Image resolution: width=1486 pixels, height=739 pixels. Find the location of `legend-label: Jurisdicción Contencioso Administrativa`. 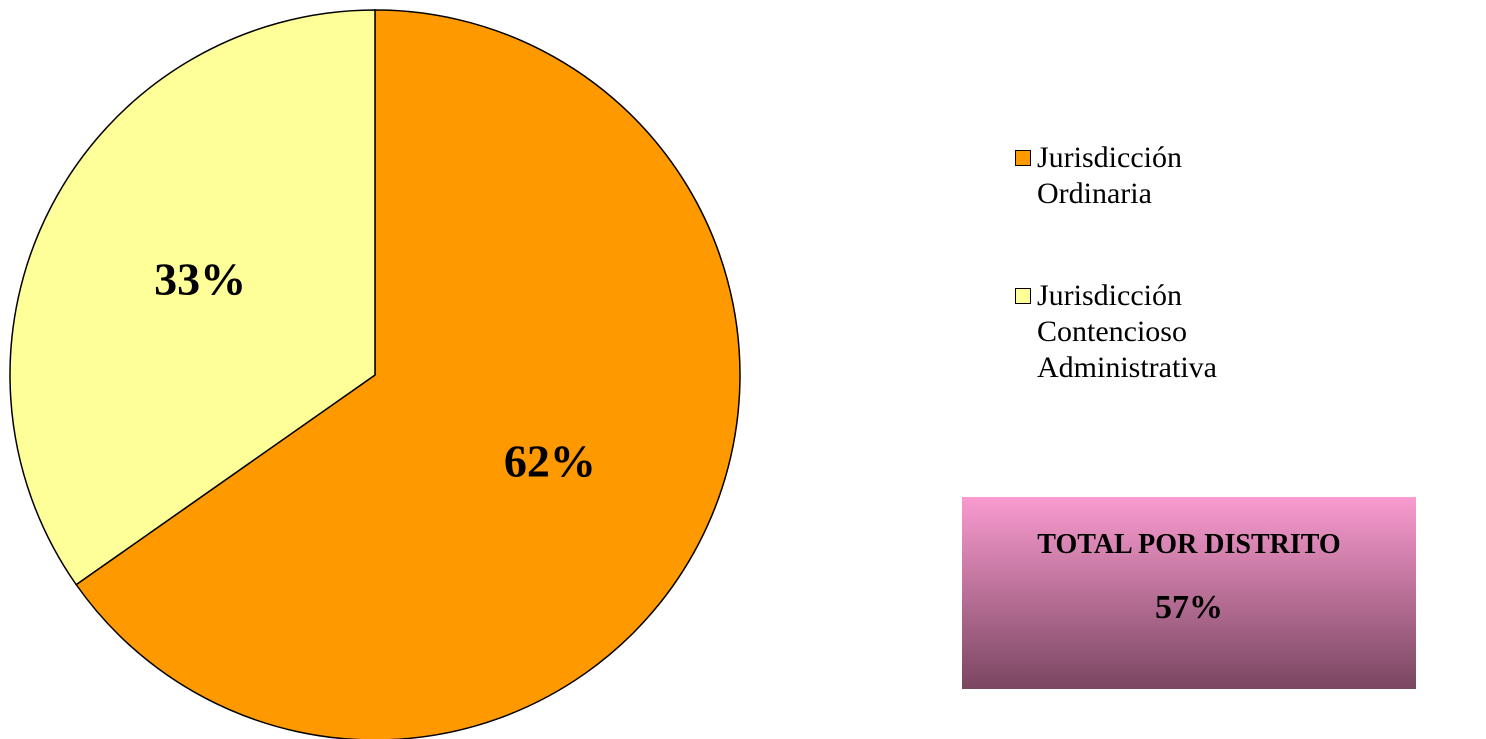

legend-label: Jurisdicción Contencioso Administrativa is located at coordinates (1127, 331).